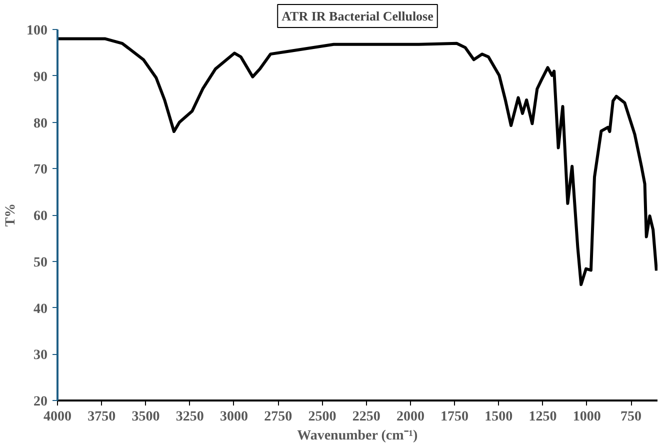 Image resolution: width=661 pixels, height=446 pixels. What do you see at coordinates (586, 417) in the screenshot?
I see `x-tick-label: 1000` at bounding box center [586, 417].